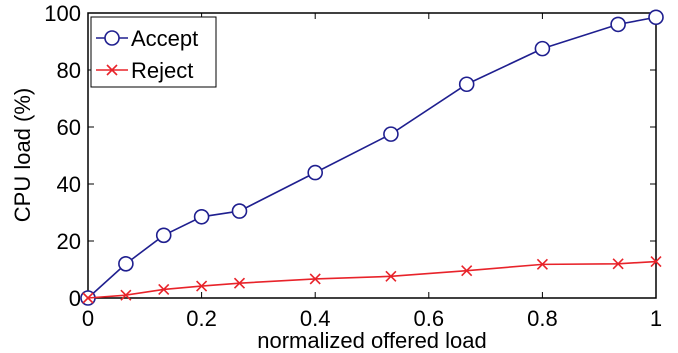  What do you see at coordinates (164, 38) in the screenshot?
I see `legend-accept-label: Accept` at bounding box center [164, 38].